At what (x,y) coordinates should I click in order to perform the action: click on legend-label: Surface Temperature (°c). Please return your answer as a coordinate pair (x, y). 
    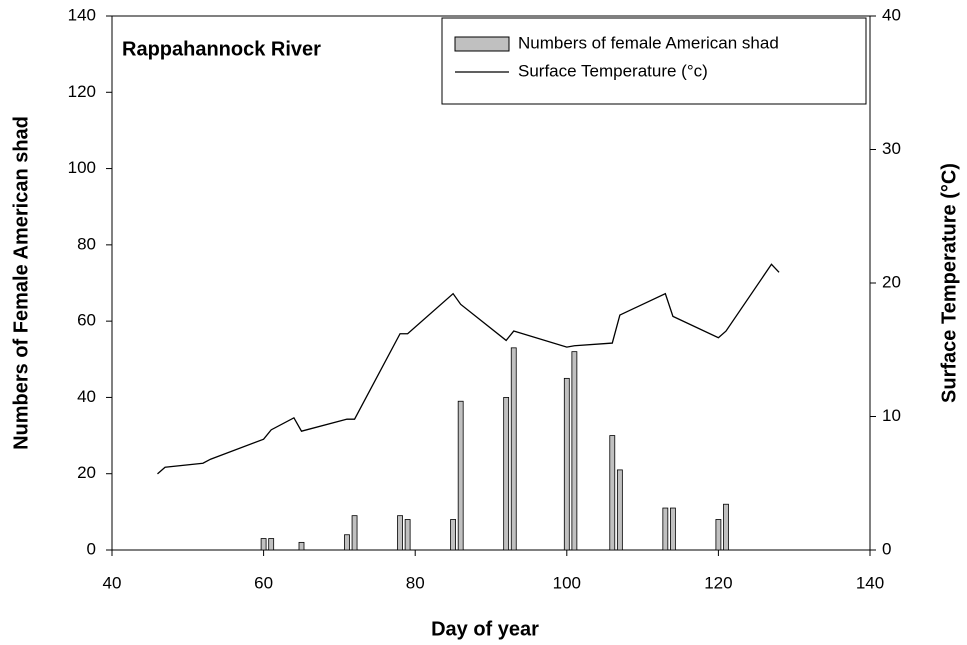
    Looking at the image, I should click on (613, 70).